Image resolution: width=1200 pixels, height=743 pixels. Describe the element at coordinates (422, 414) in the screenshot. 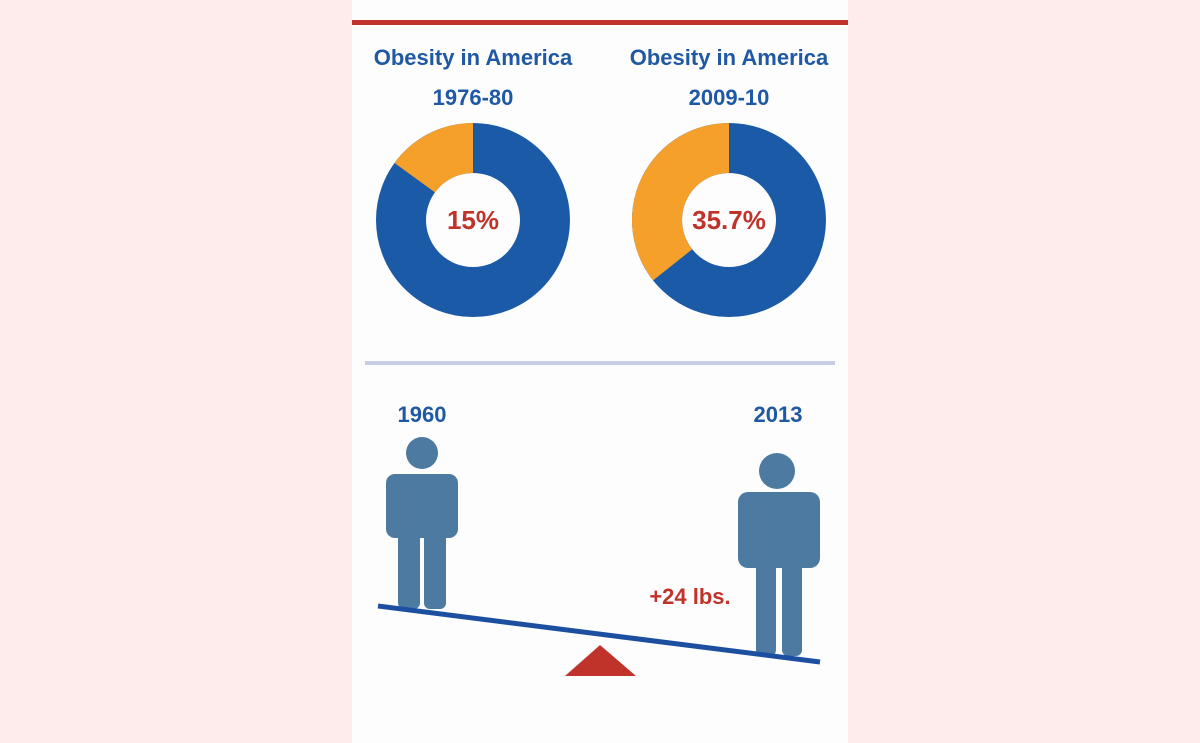

I see `year-left: 1960` at that location.